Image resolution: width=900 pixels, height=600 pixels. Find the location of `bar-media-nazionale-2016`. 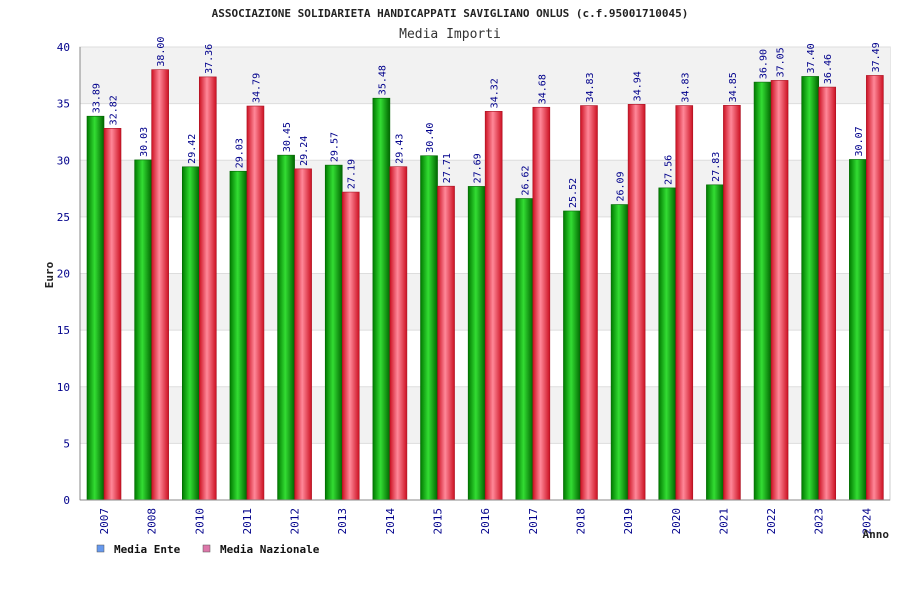

bar-media-nazionale-2016 is located at coordinates (493, 306).